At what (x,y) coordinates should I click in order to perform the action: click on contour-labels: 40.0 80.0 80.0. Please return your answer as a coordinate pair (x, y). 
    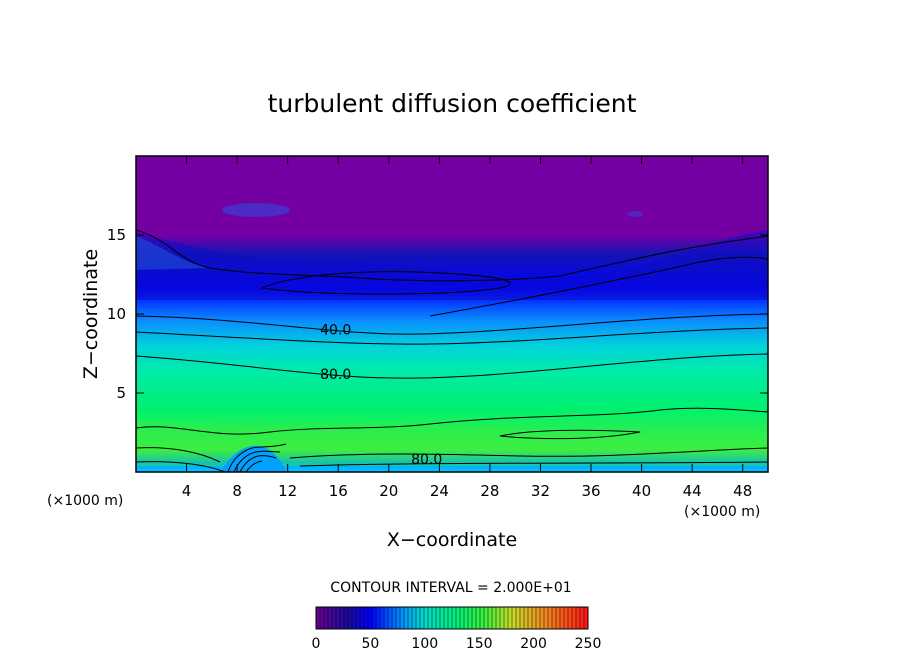
    Looking at the image, I should click on (381, 396).